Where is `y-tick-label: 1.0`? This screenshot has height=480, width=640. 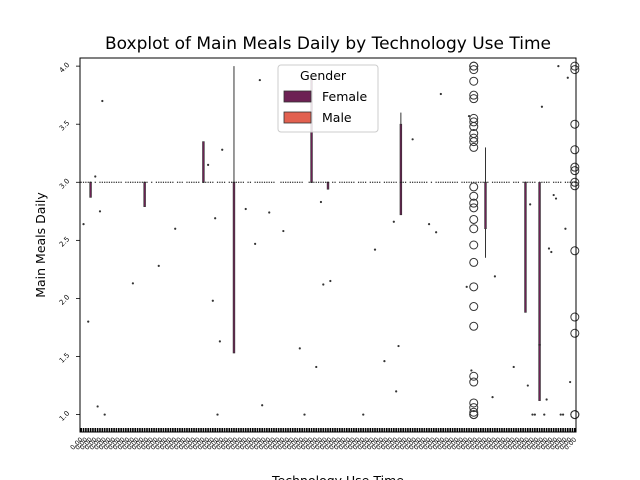 y-tick-label: 1.0 is located at coordinates (65, 416).